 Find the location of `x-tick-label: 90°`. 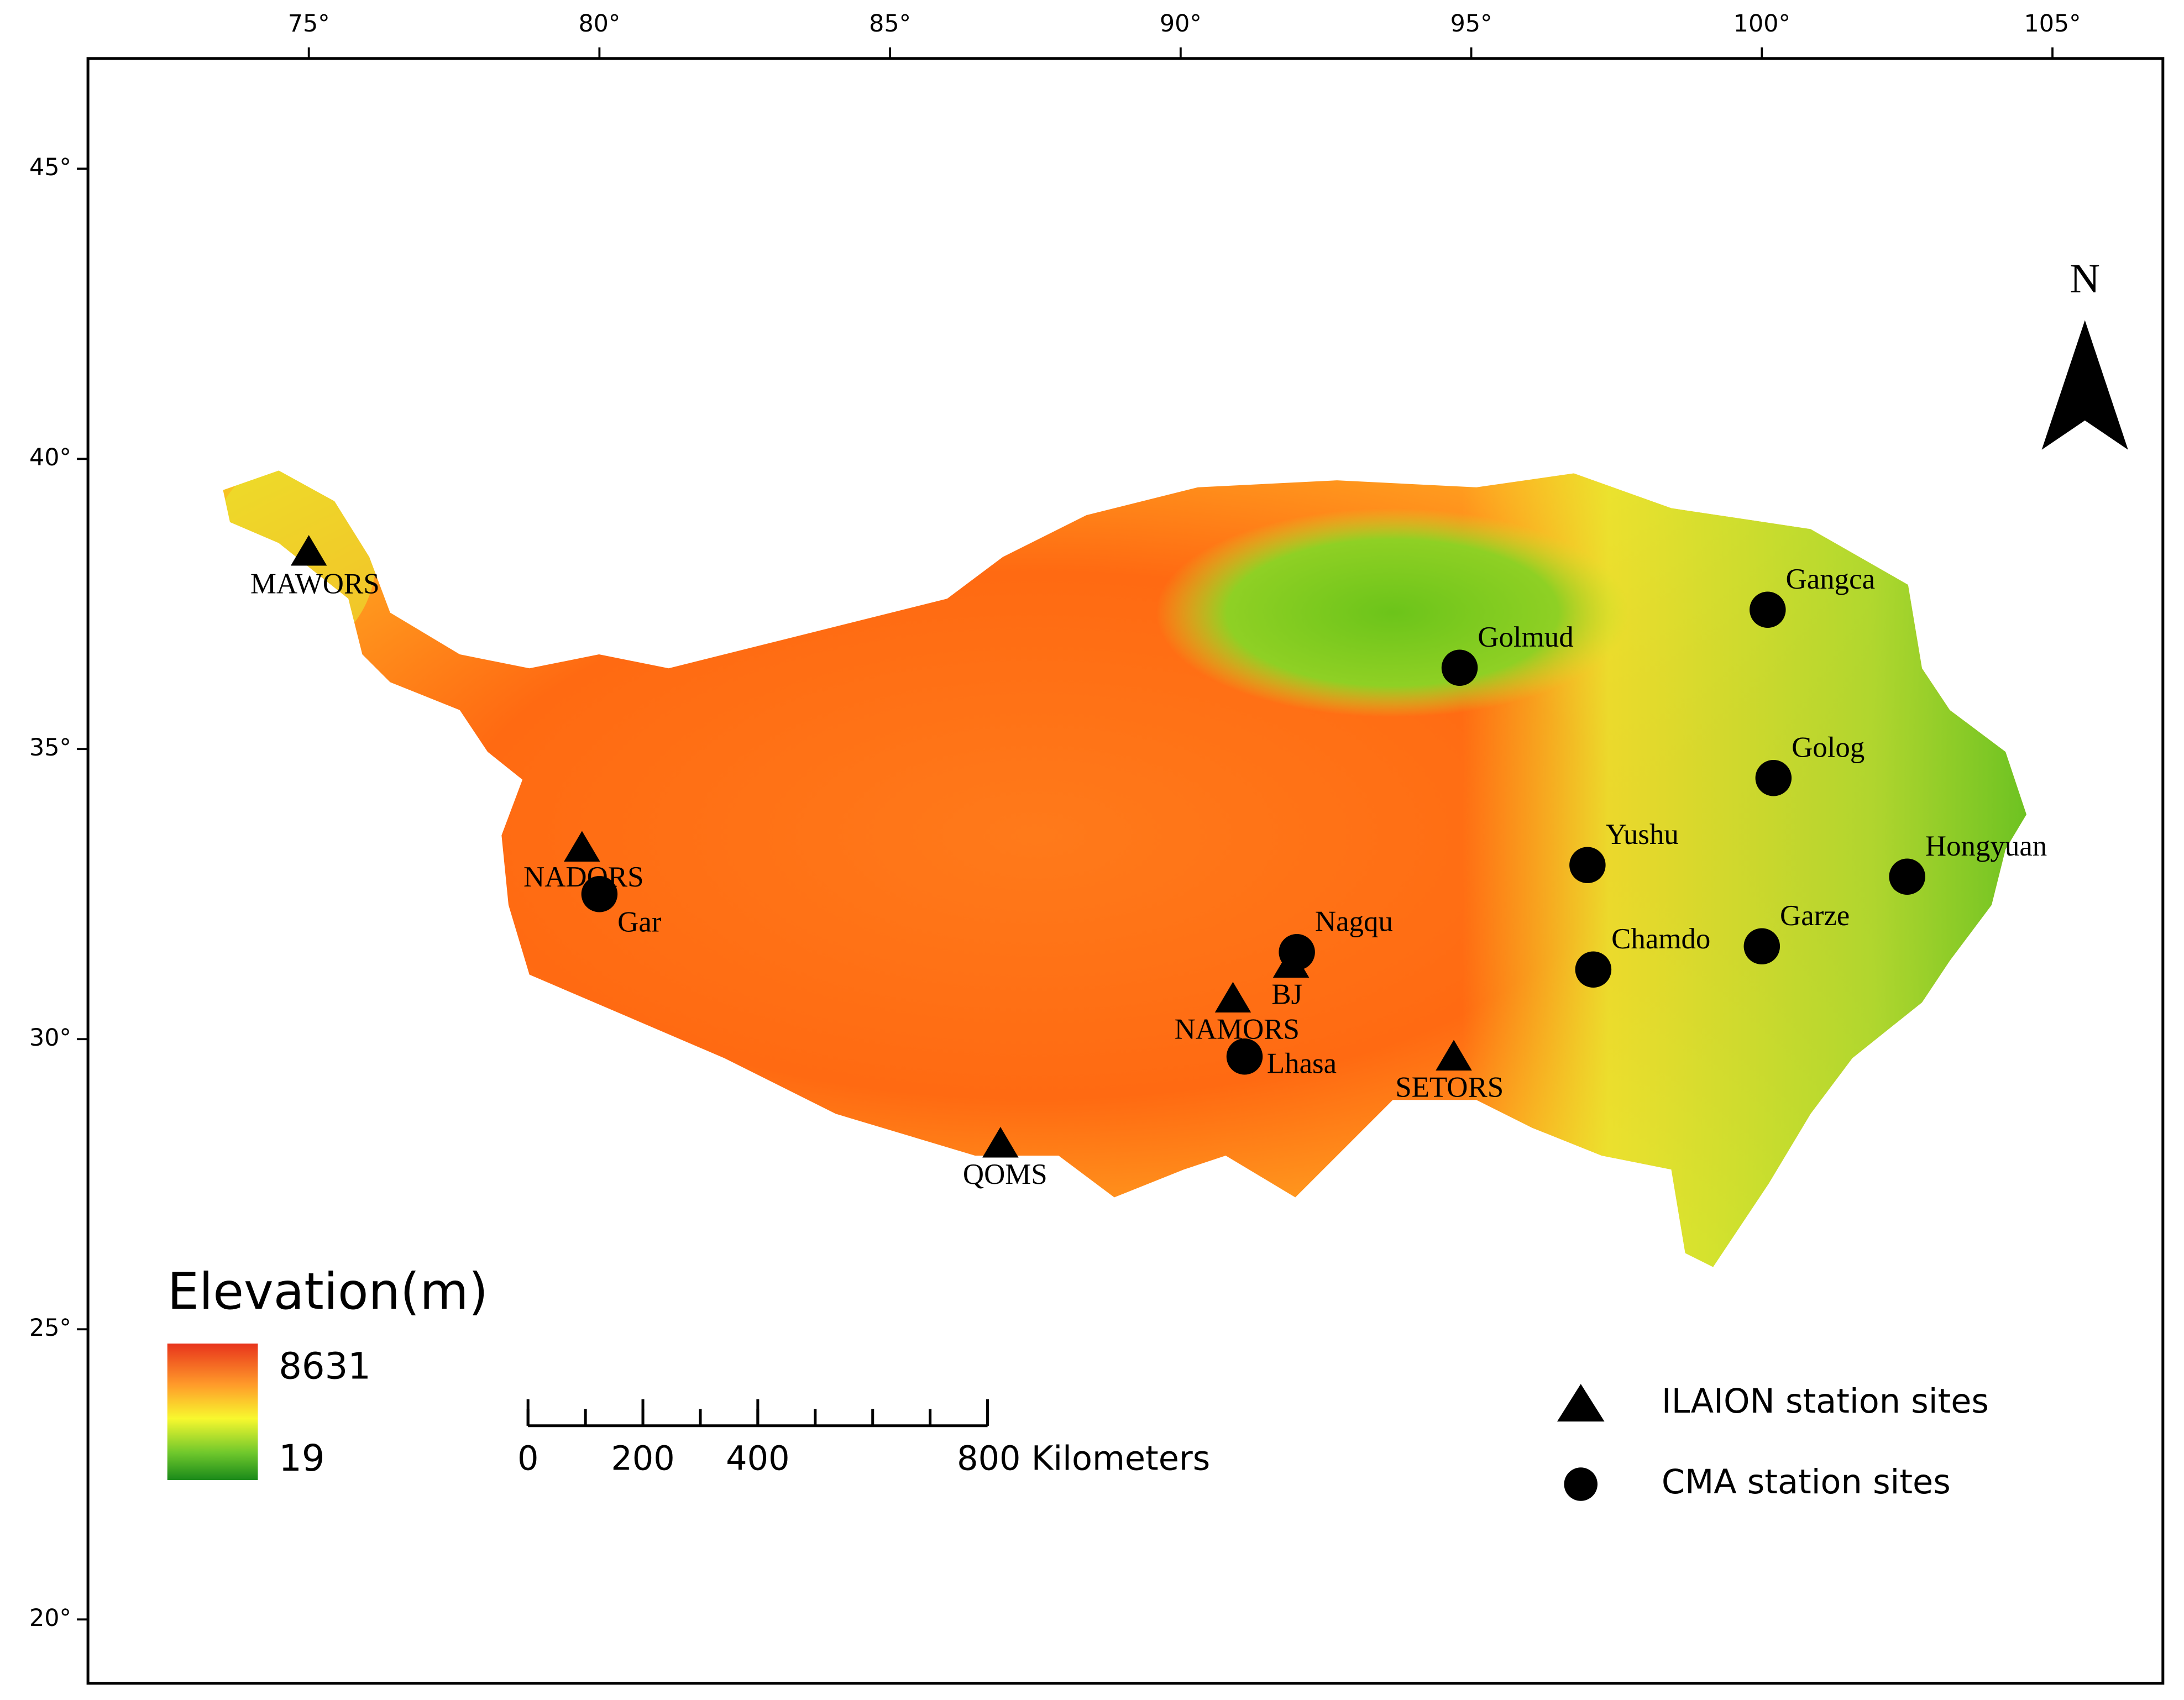

x-tick-label: 90° is located at coordinates (1181, 24).